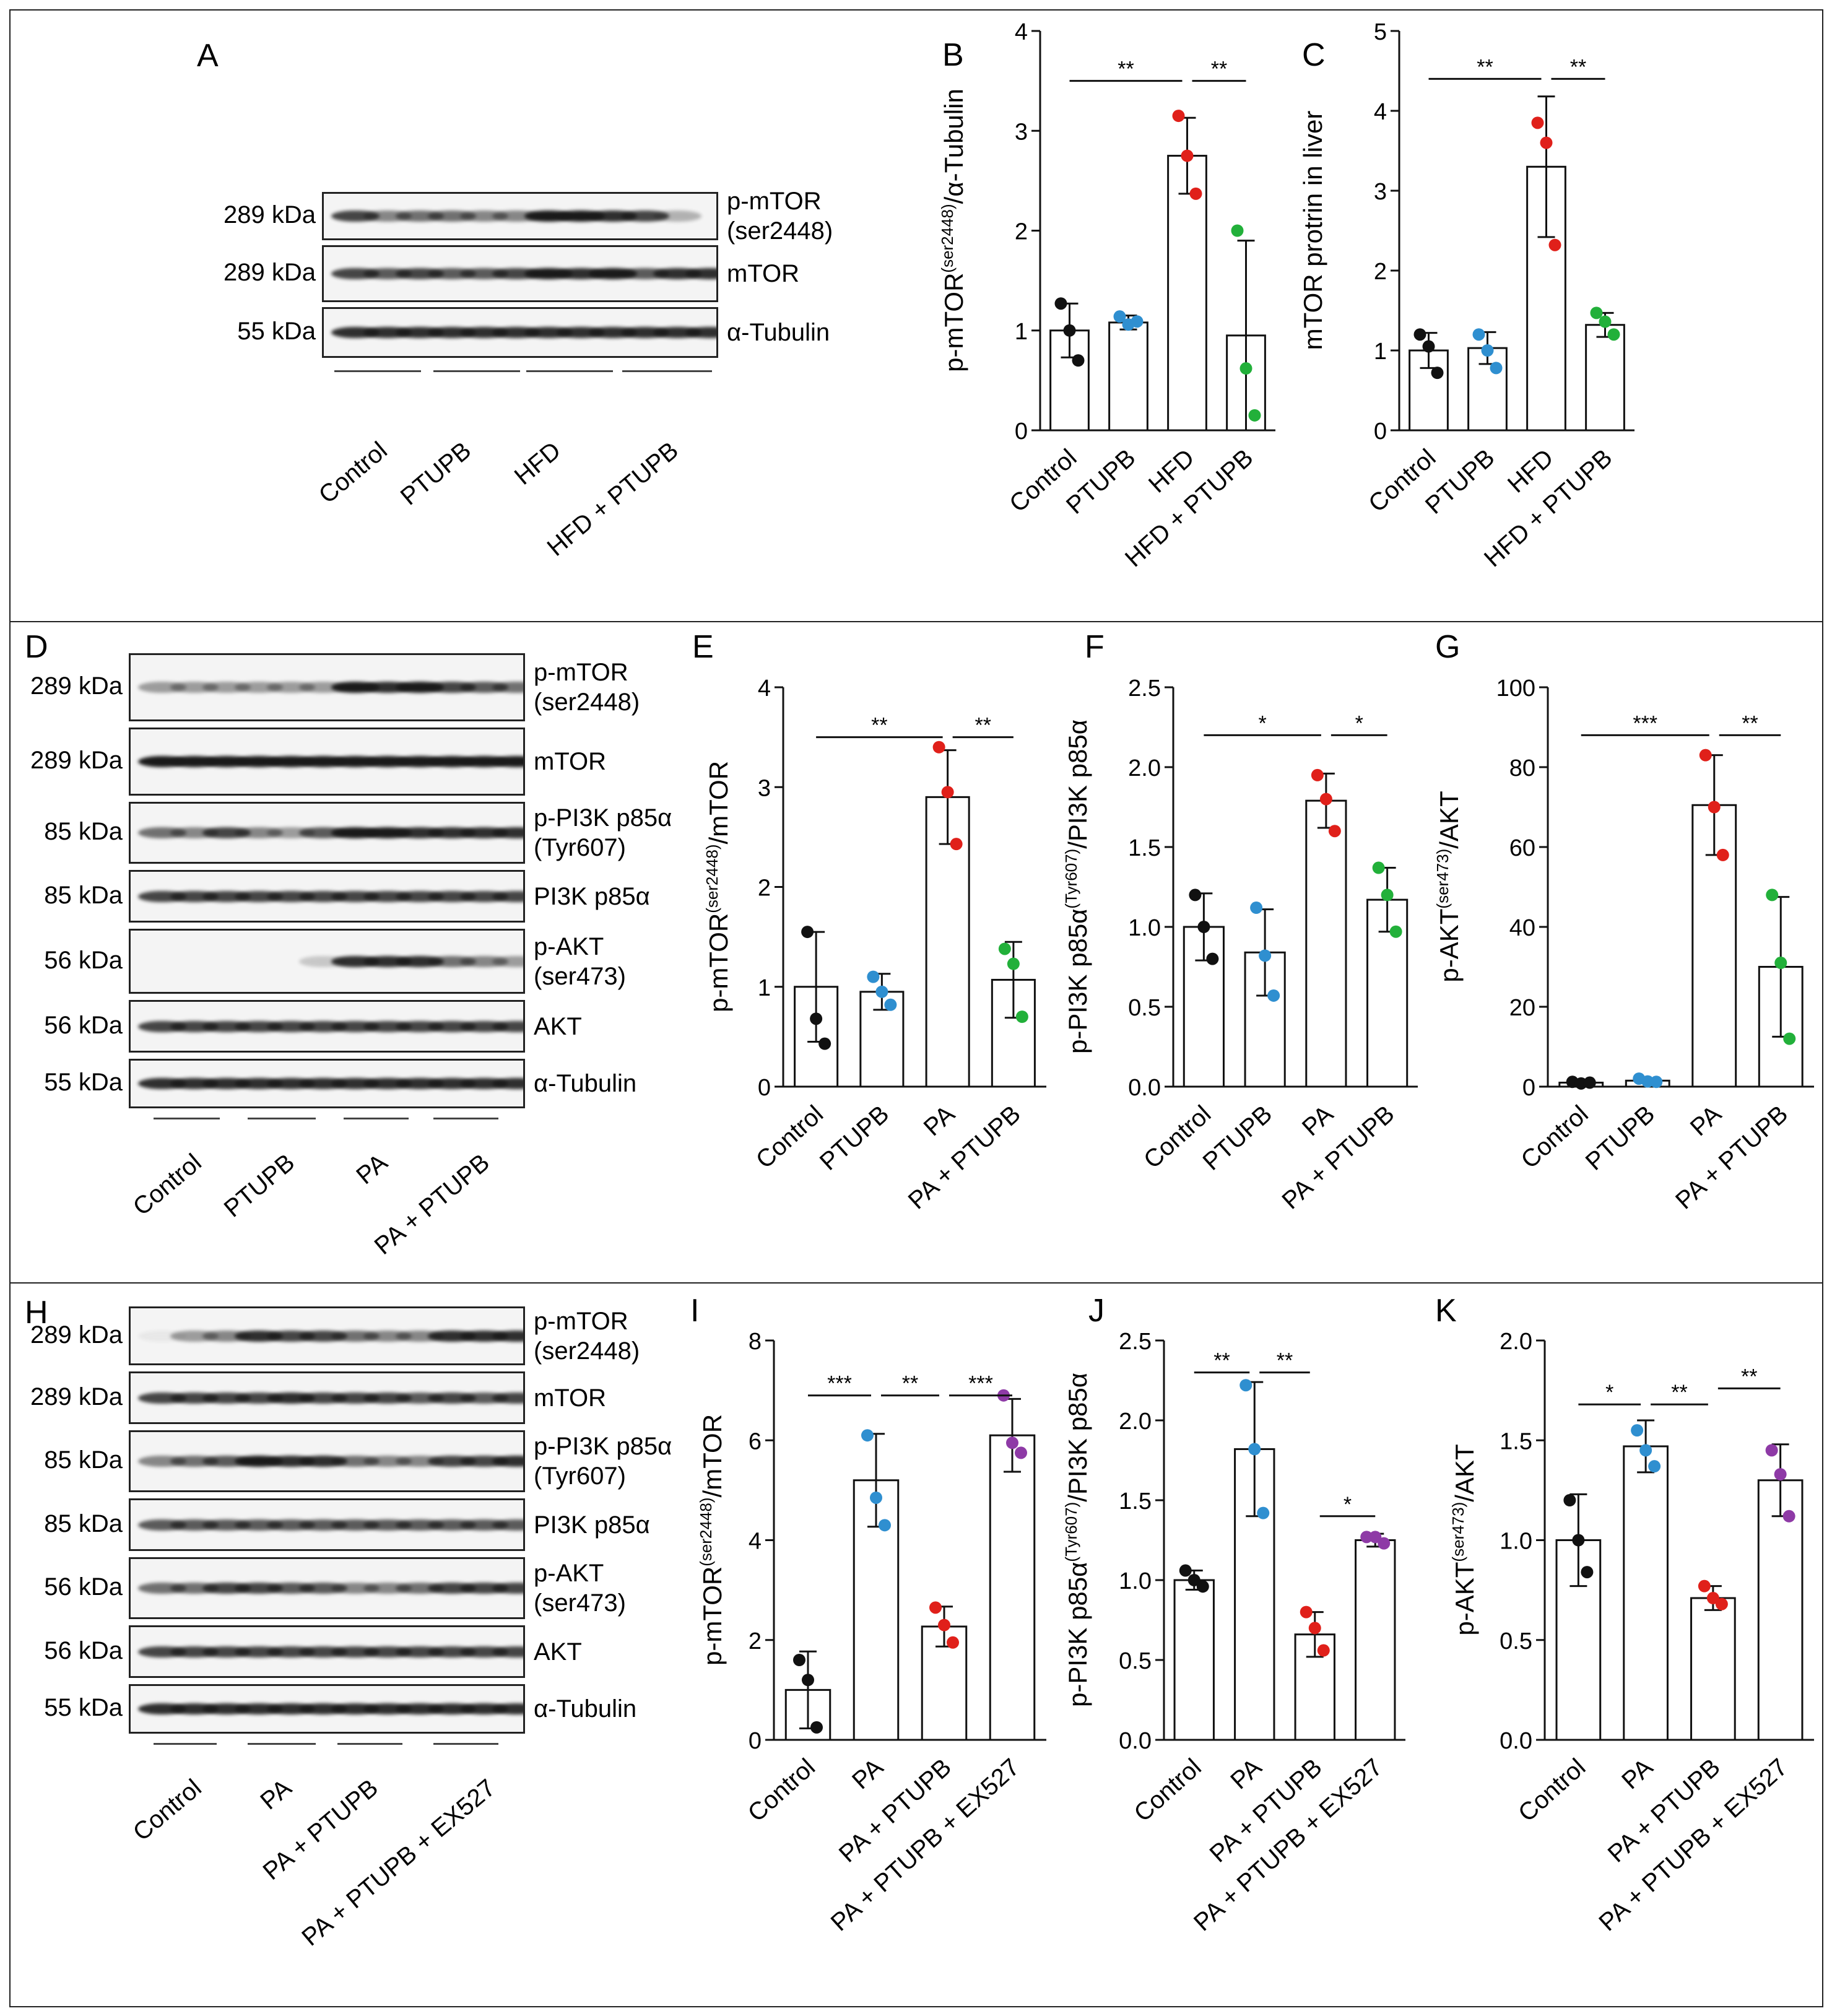  I want to click on y-tick-label: 1, so click(1022, 332).